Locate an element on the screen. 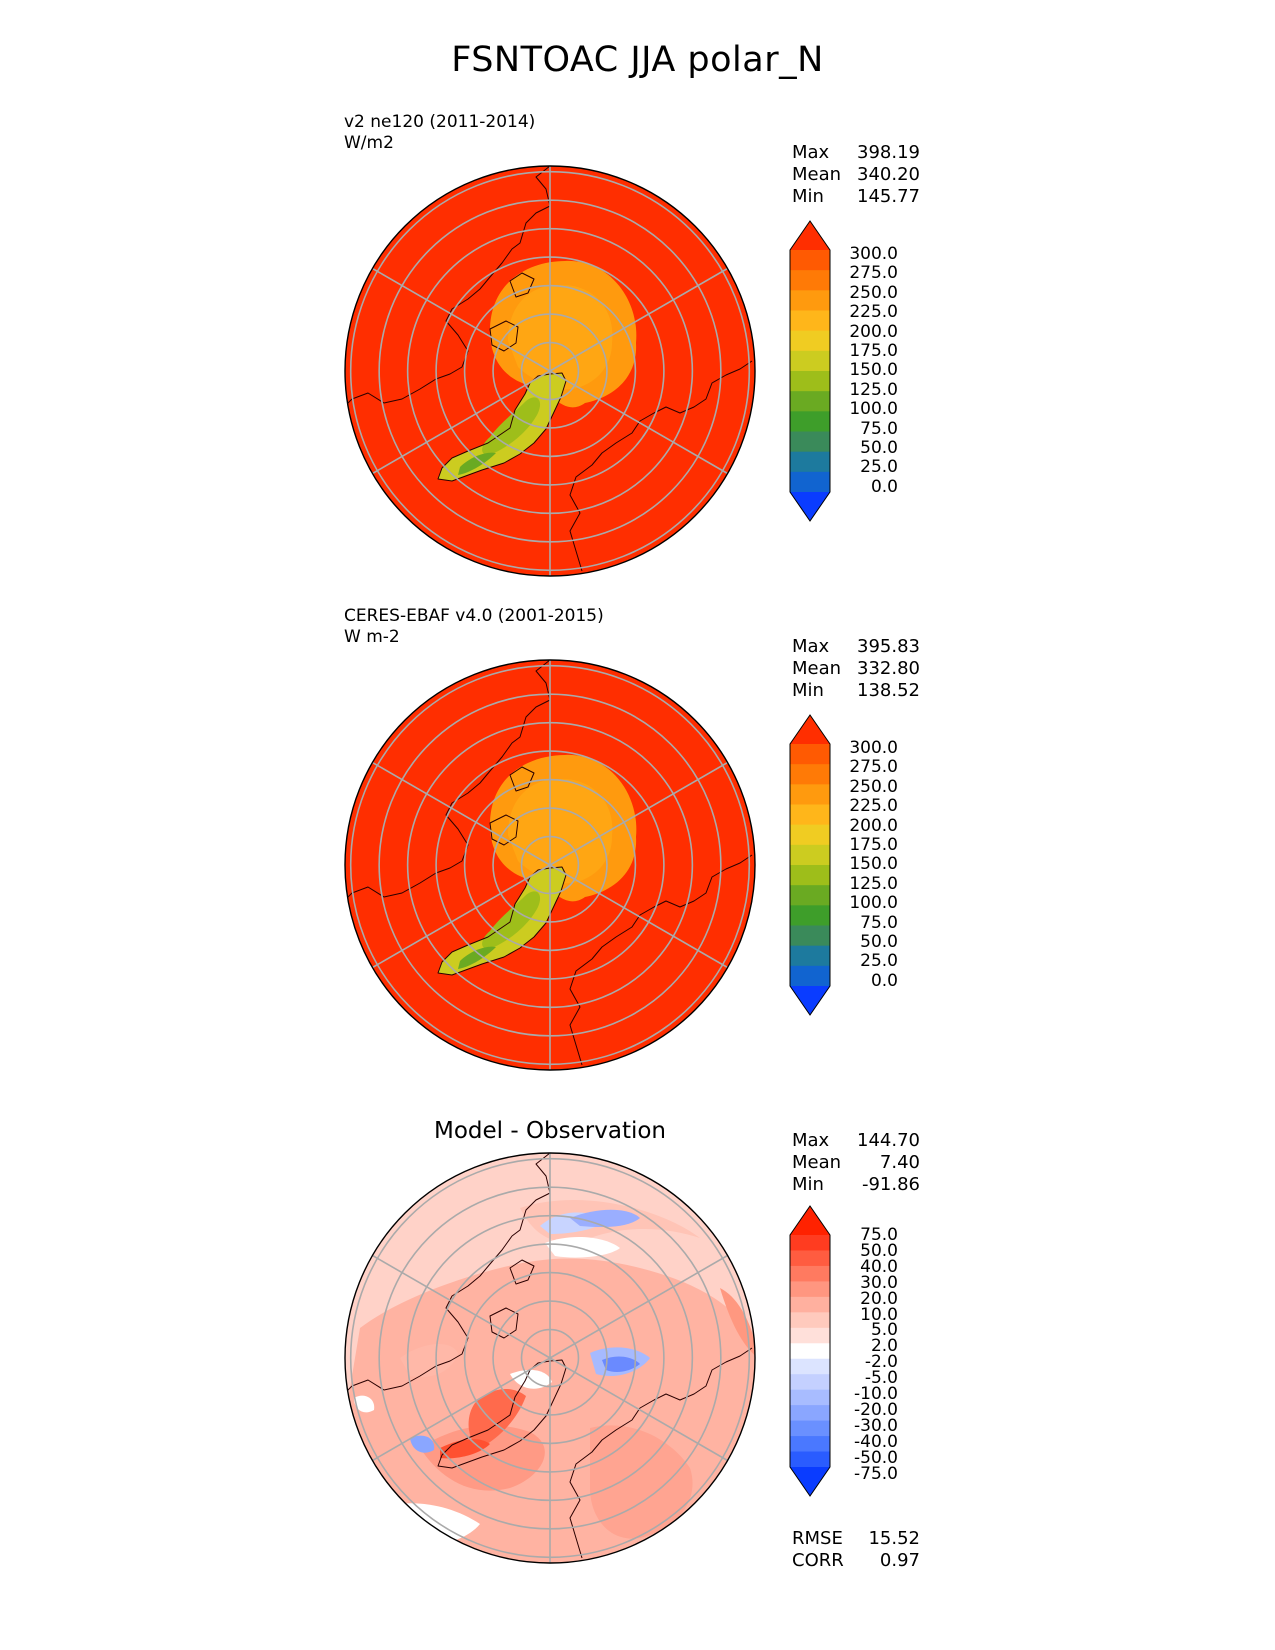 Image resolution: width=1275 pixels, height=1650 pixels. polar-map-model is located at coordinates (550, 371).